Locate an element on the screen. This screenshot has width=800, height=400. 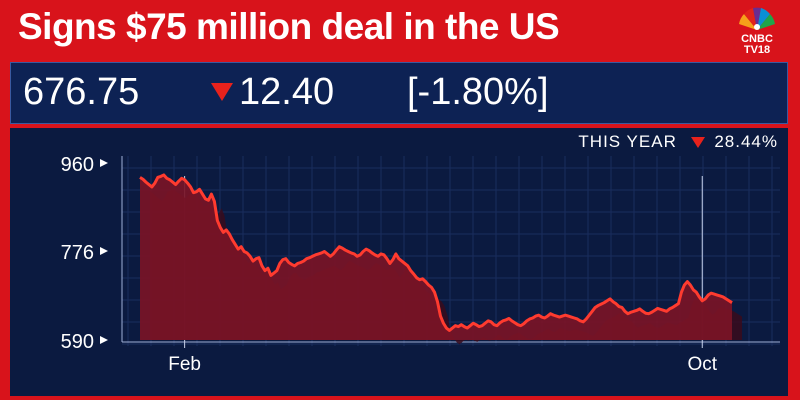
logo-line-1: CNBC is located at coordinates (757, 39).